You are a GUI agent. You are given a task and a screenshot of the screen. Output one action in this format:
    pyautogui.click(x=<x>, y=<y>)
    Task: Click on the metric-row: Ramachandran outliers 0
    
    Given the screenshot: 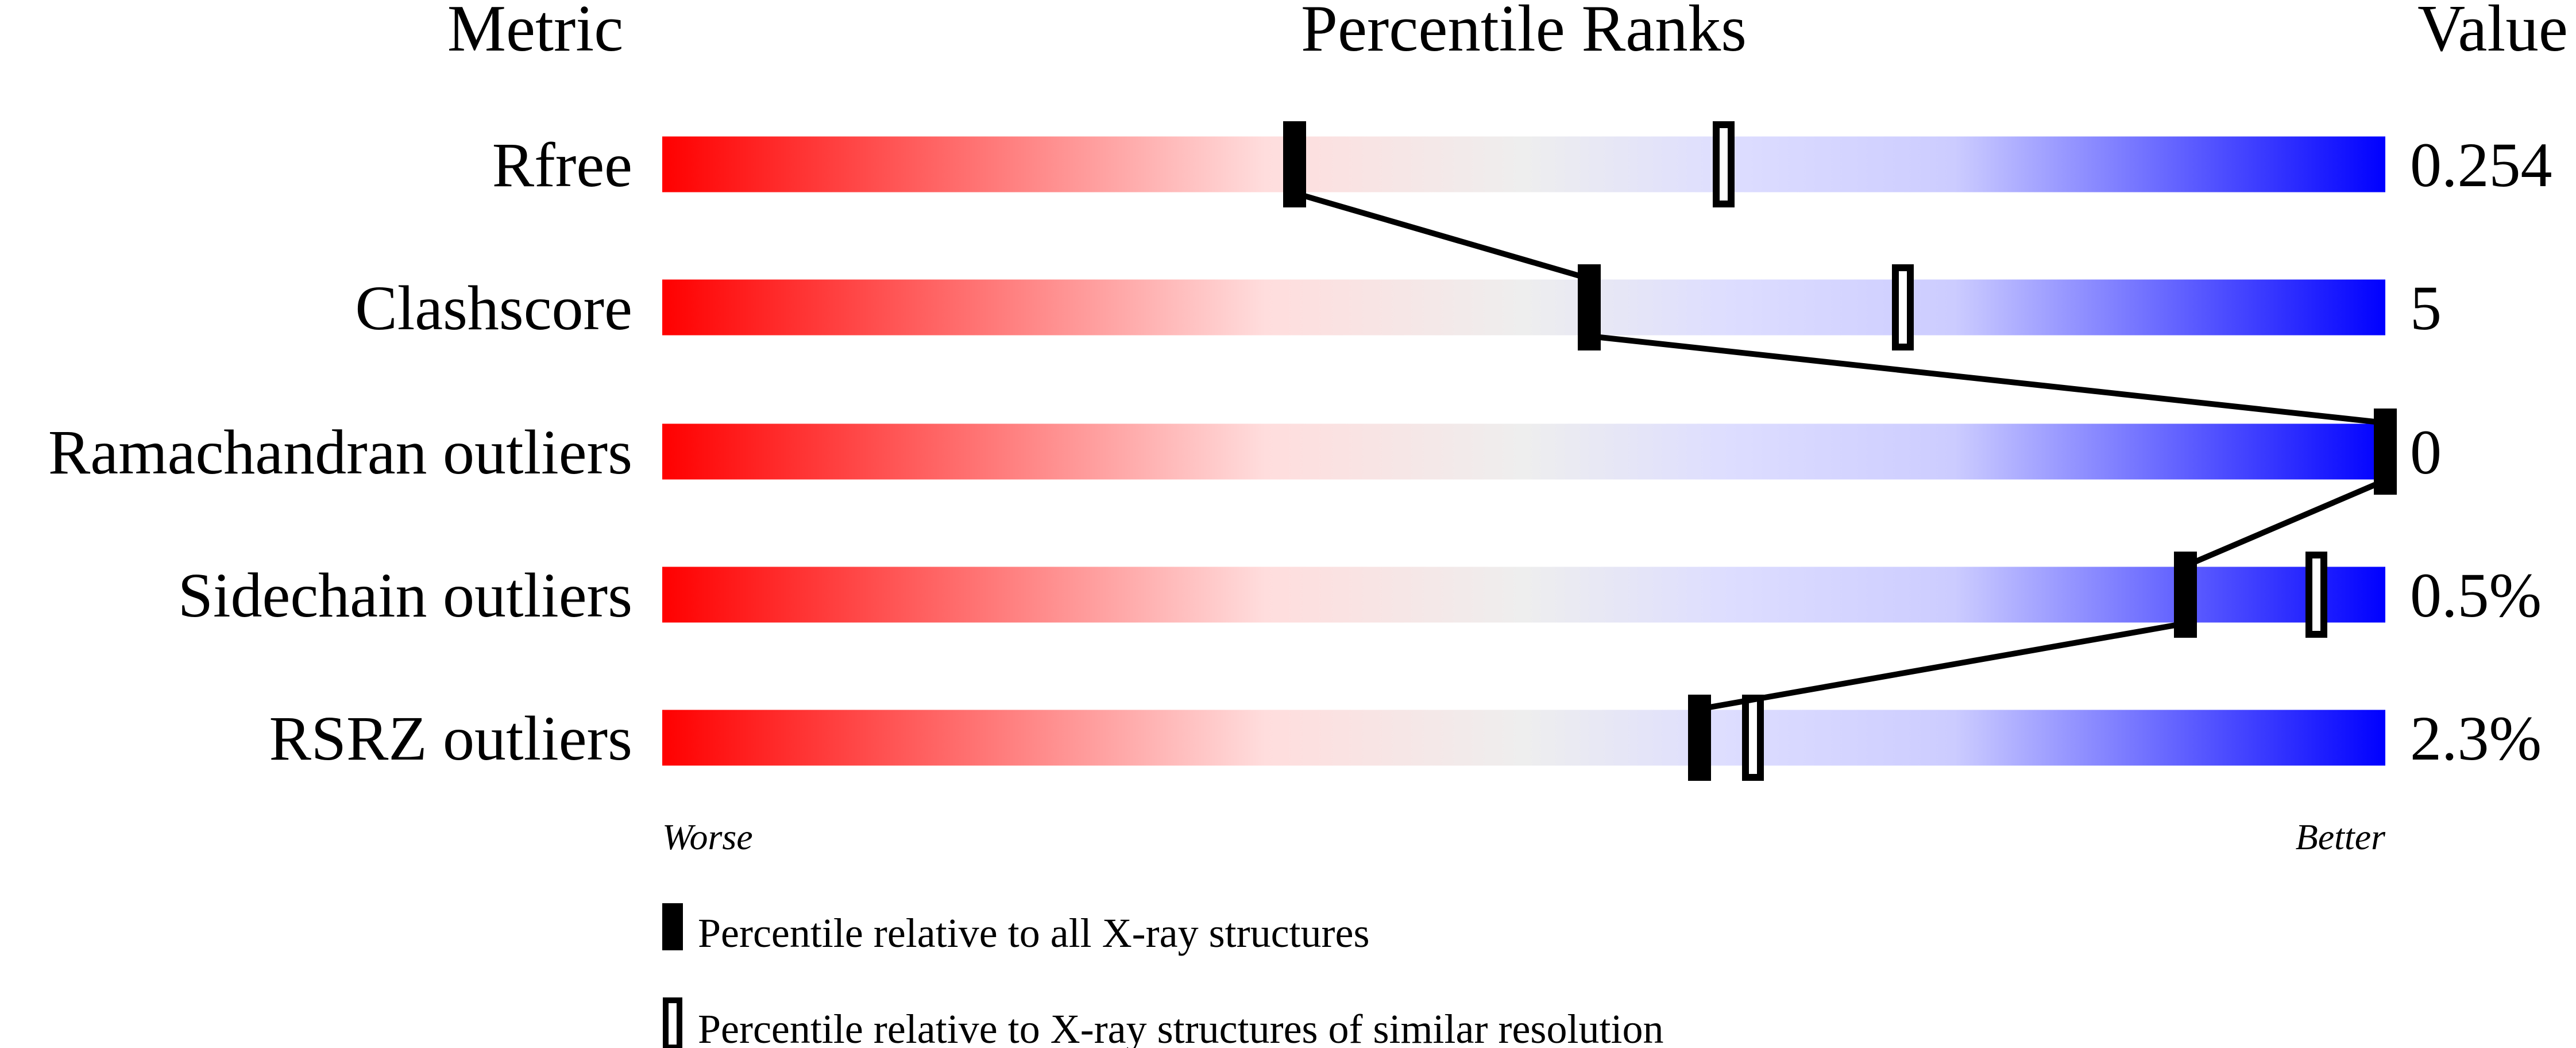 What is the action you would take?
    pyautogui.click(x=1245, y=452)
    